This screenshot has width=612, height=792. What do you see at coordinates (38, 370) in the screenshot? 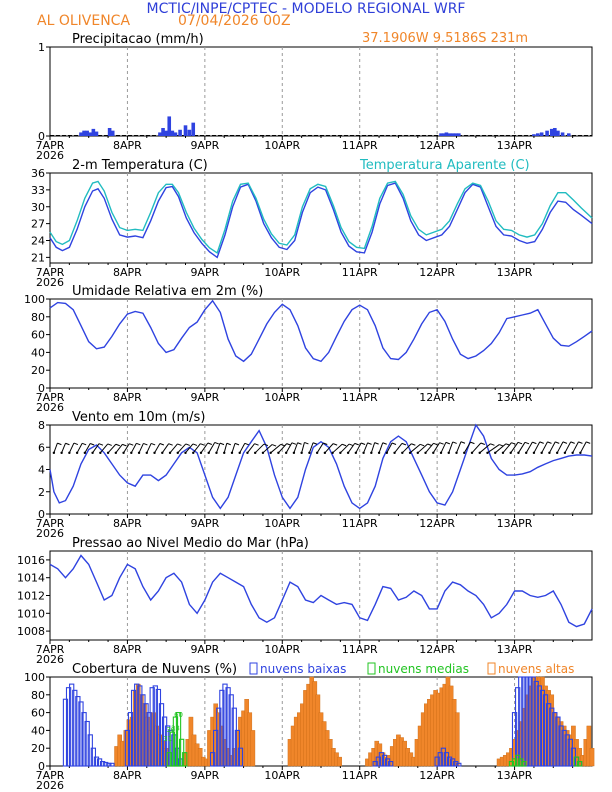
I see `y-tick-label: 20` at bounding box center [38, 370].